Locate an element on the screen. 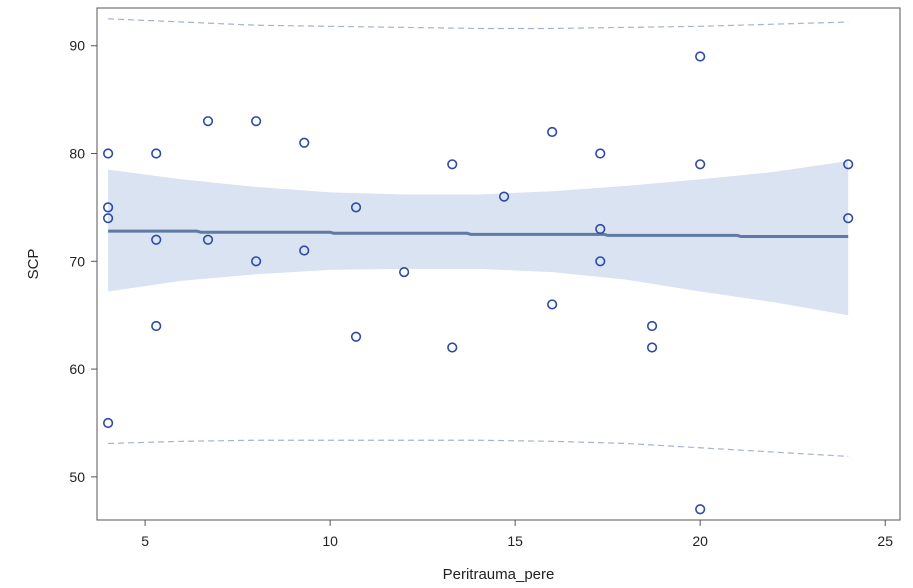 This screenshot has height=588, width=913. y-tick-label: 70 is located at coordinates (77, 261).